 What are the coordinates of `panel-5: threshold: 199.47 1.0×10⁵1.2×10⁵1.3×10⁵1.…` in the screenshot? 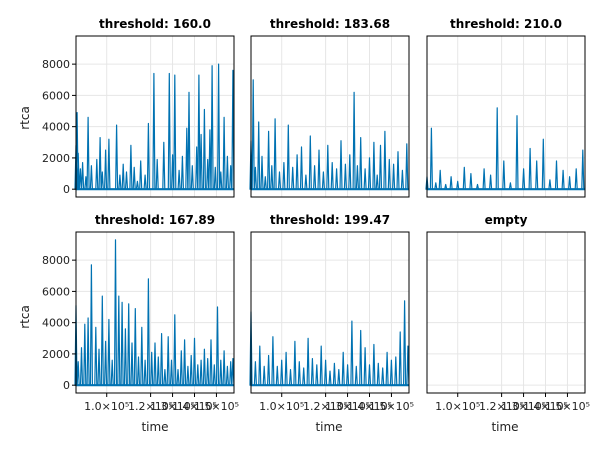 It's located at (331, 313).